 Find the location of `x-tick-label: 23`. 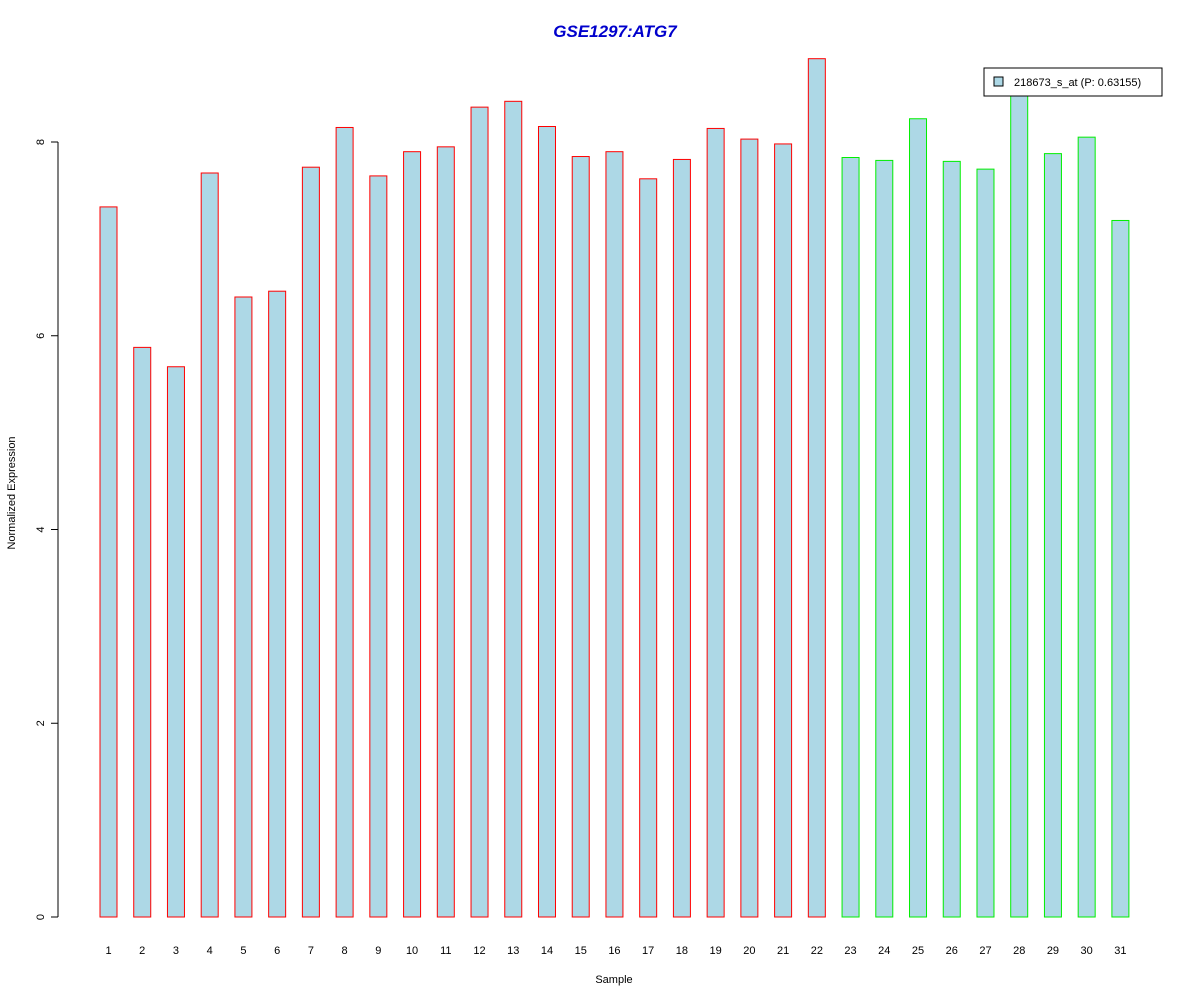

x-tick-label: 23 is located at coordinates (850, 951).